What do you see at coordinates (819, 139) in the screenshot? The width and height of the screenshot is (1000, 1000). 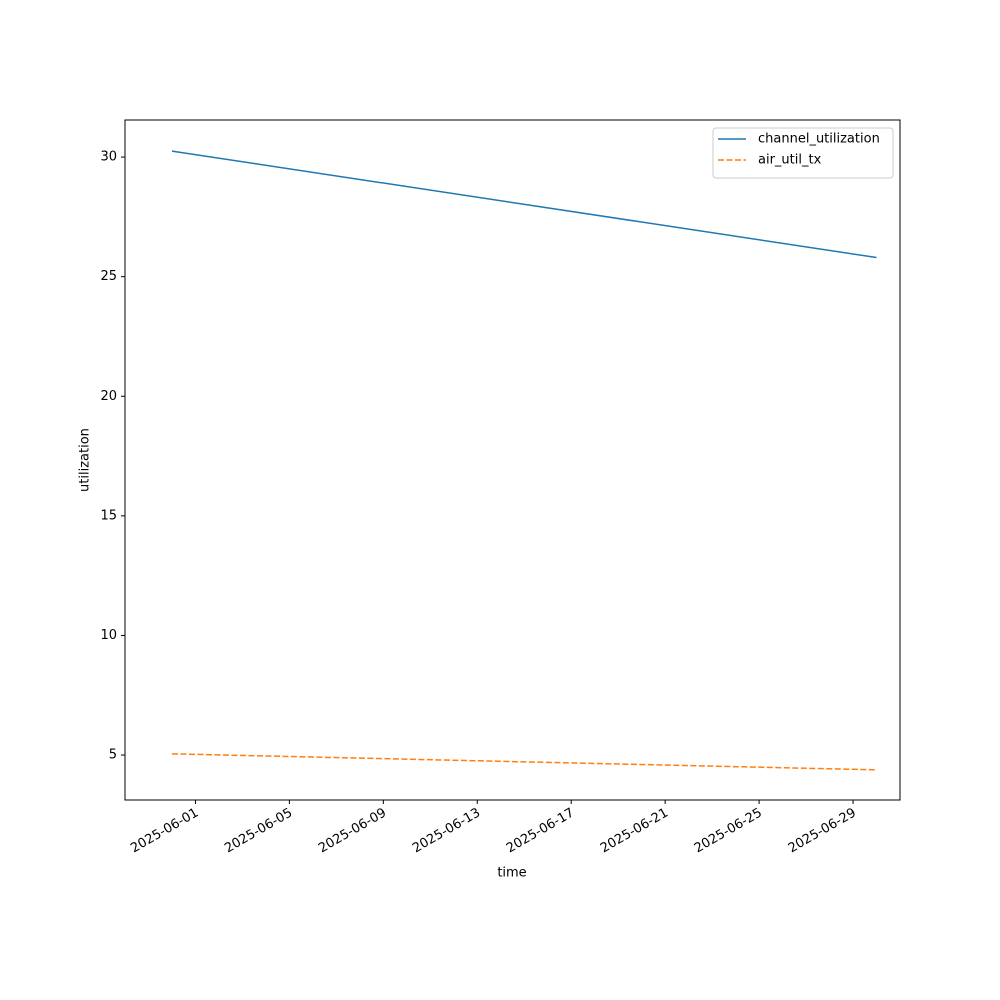 I see `legend-label: channel_utilization` at bounding box center [819, 139].